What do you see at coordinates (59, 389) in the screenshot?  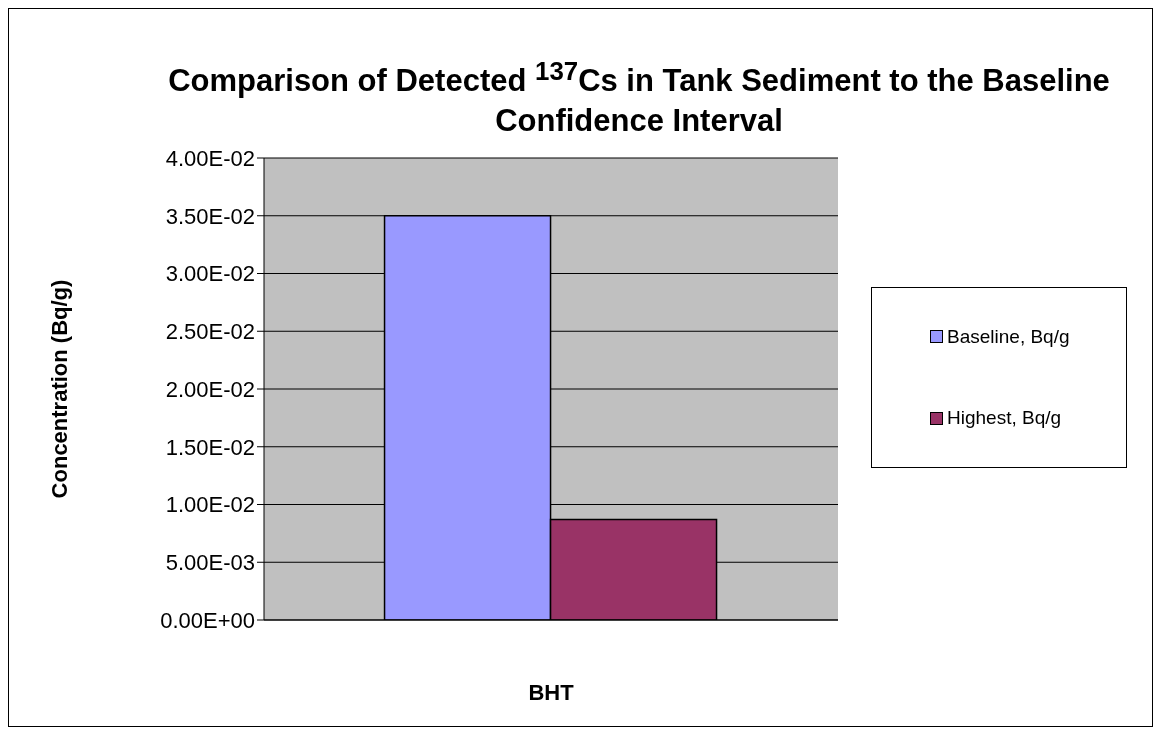 I see `y-axis-title: Concentration (Bq/g)` at bounding box center [59, 389].